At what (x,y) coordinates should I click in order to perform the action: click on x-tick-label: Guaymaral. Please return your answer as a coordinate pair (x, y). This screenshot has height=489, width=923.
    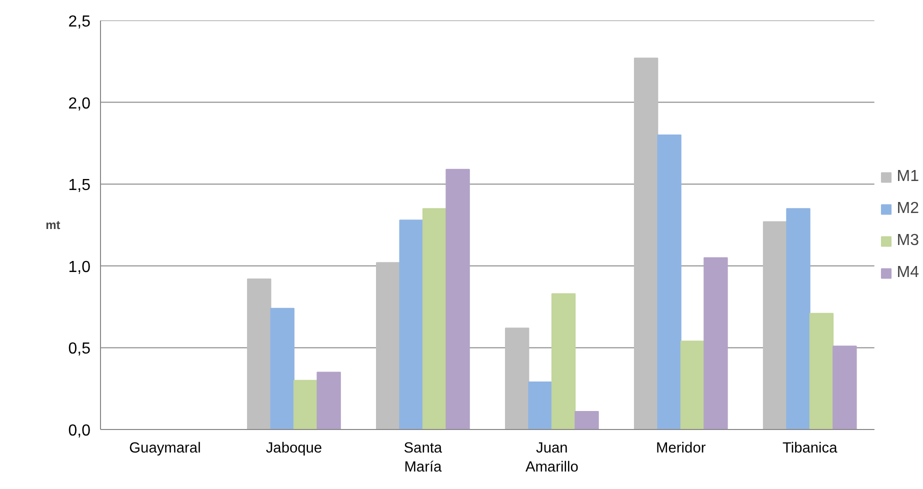
    Looking at the image, I should click on (165, 448).